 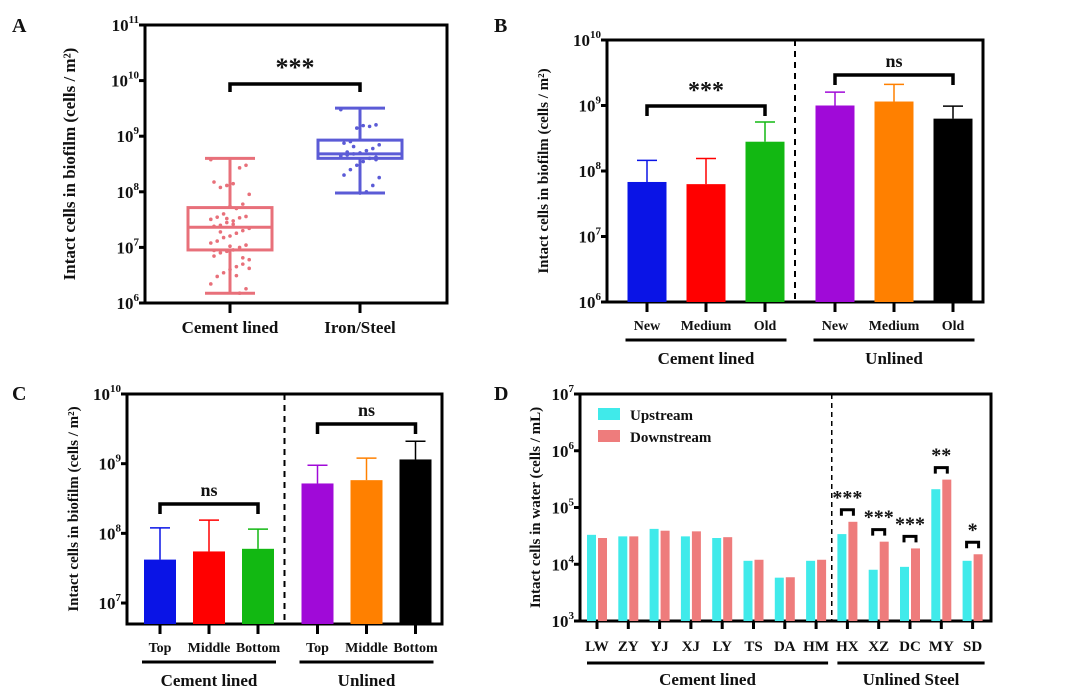 I want to click on legend-swatch, so click(x=609, y=414).